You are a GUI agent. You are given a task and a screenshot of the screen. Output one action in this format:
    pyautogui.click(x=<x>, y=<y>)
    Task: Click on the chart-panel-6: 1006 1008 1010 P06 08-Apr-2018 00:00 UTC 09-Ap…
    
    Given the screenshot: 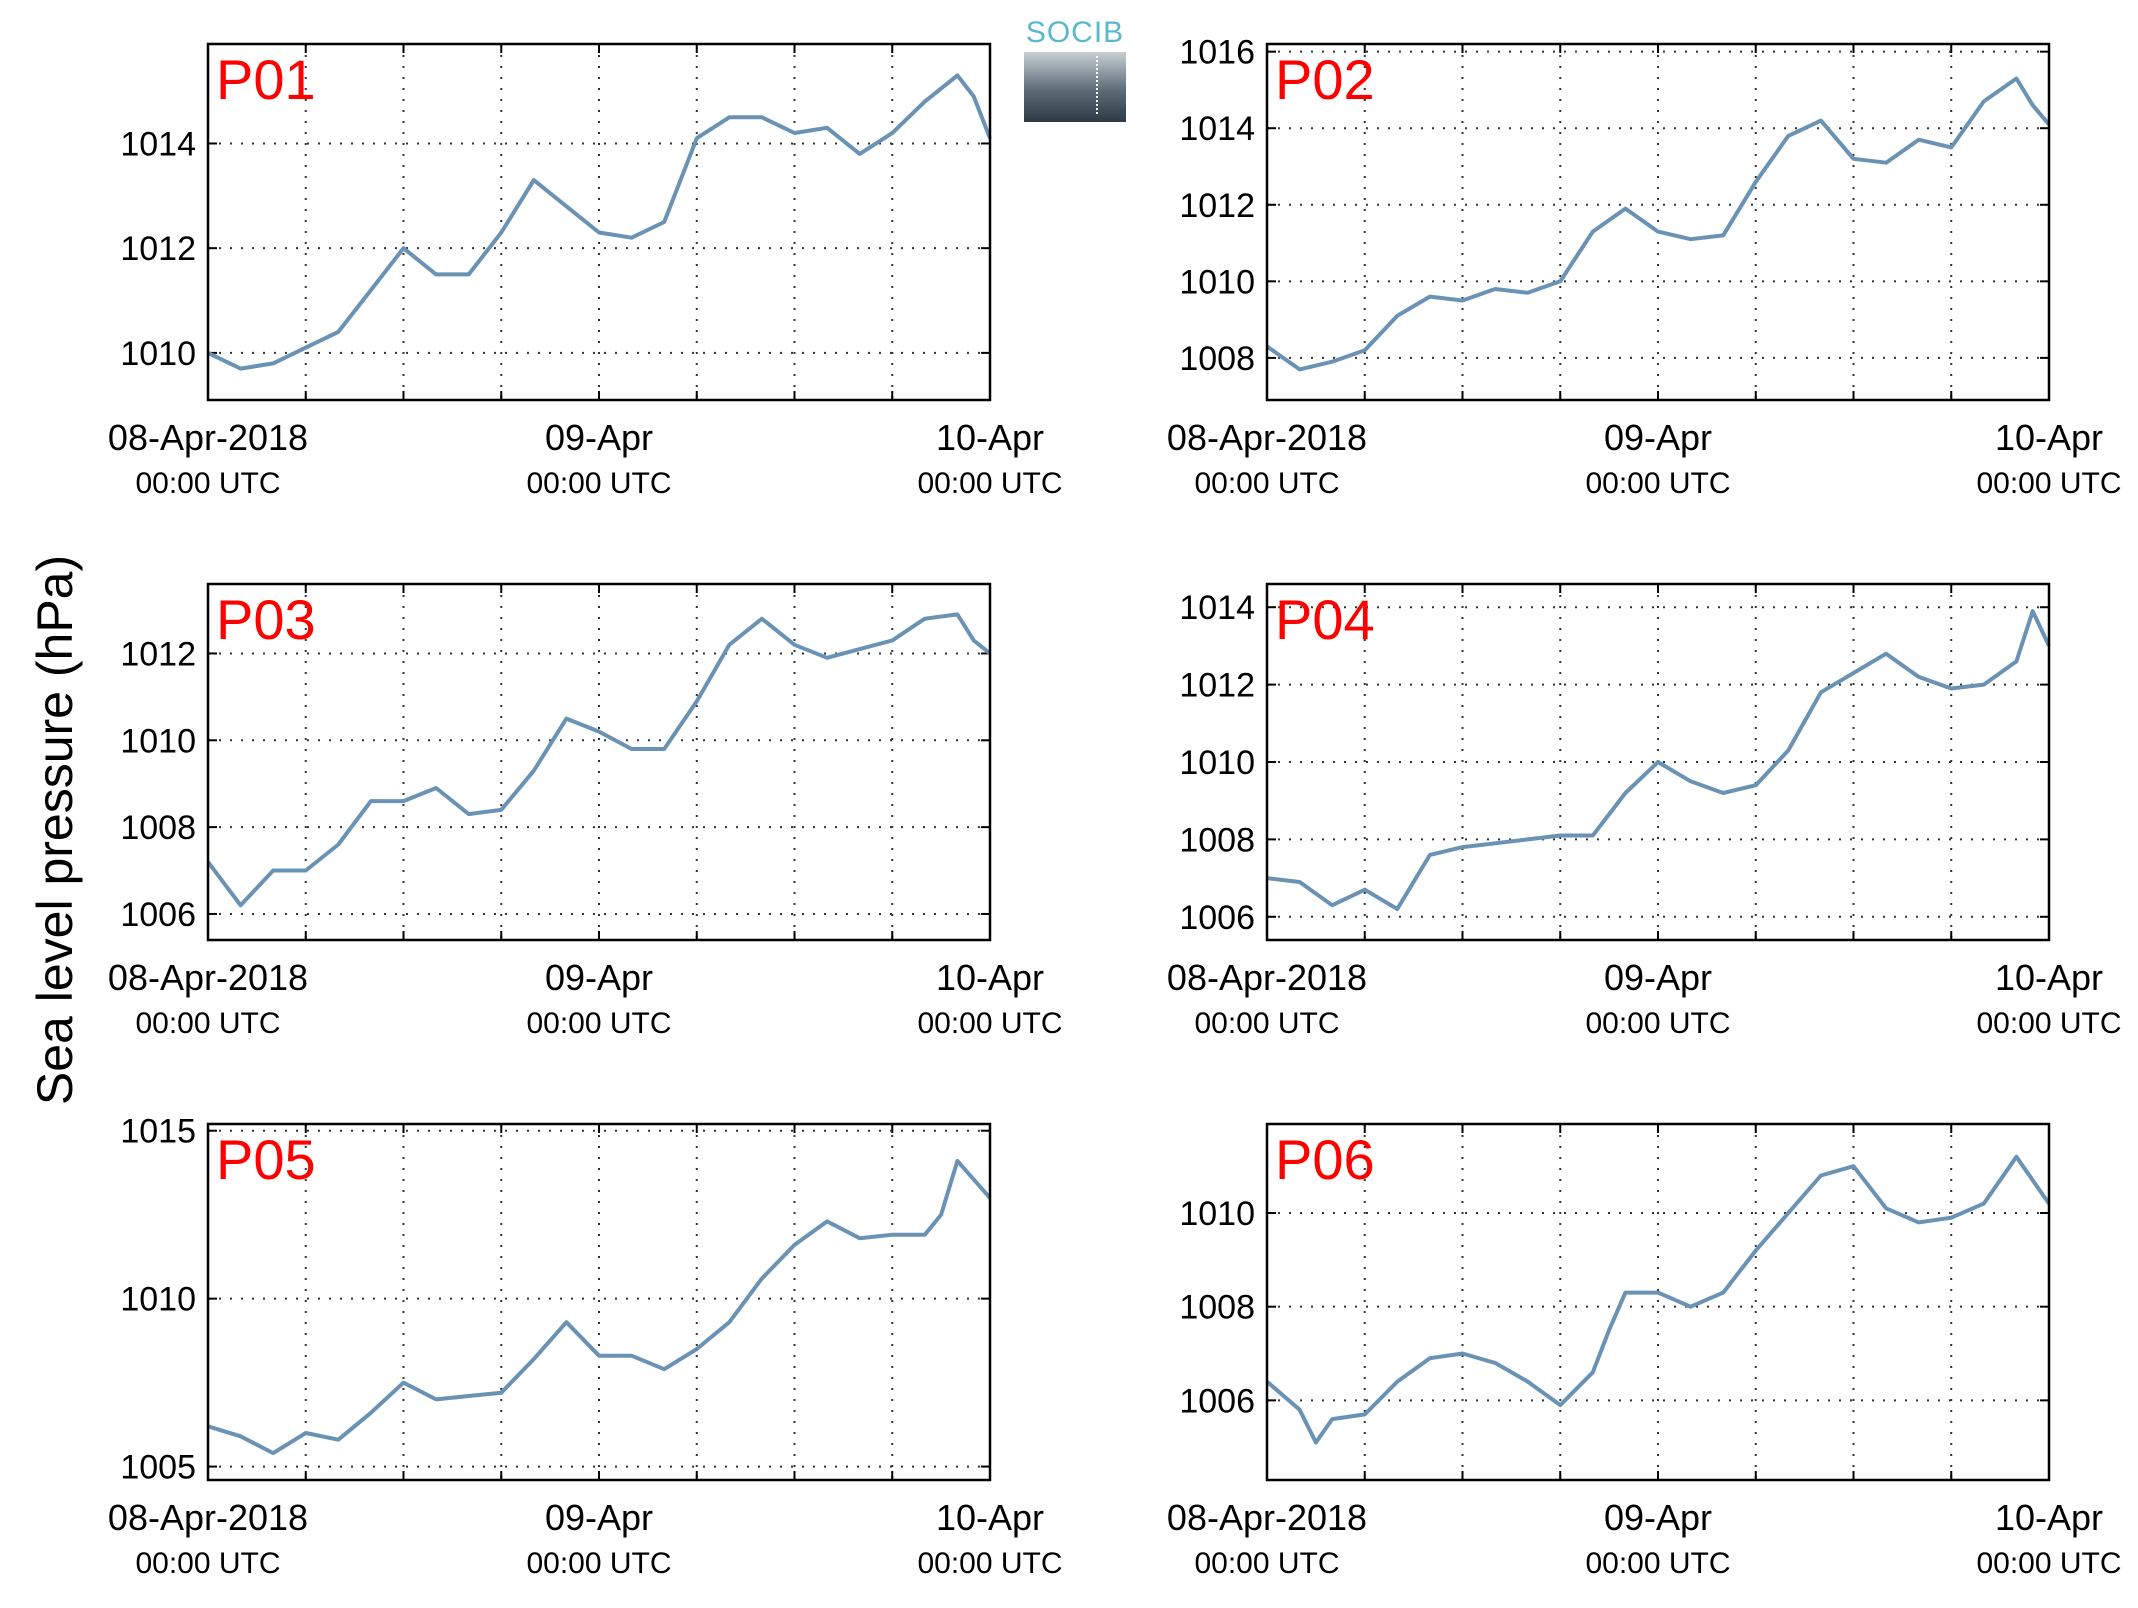 What is the action you would take?
    pyautogui.click(x=1644, y=1351)
    